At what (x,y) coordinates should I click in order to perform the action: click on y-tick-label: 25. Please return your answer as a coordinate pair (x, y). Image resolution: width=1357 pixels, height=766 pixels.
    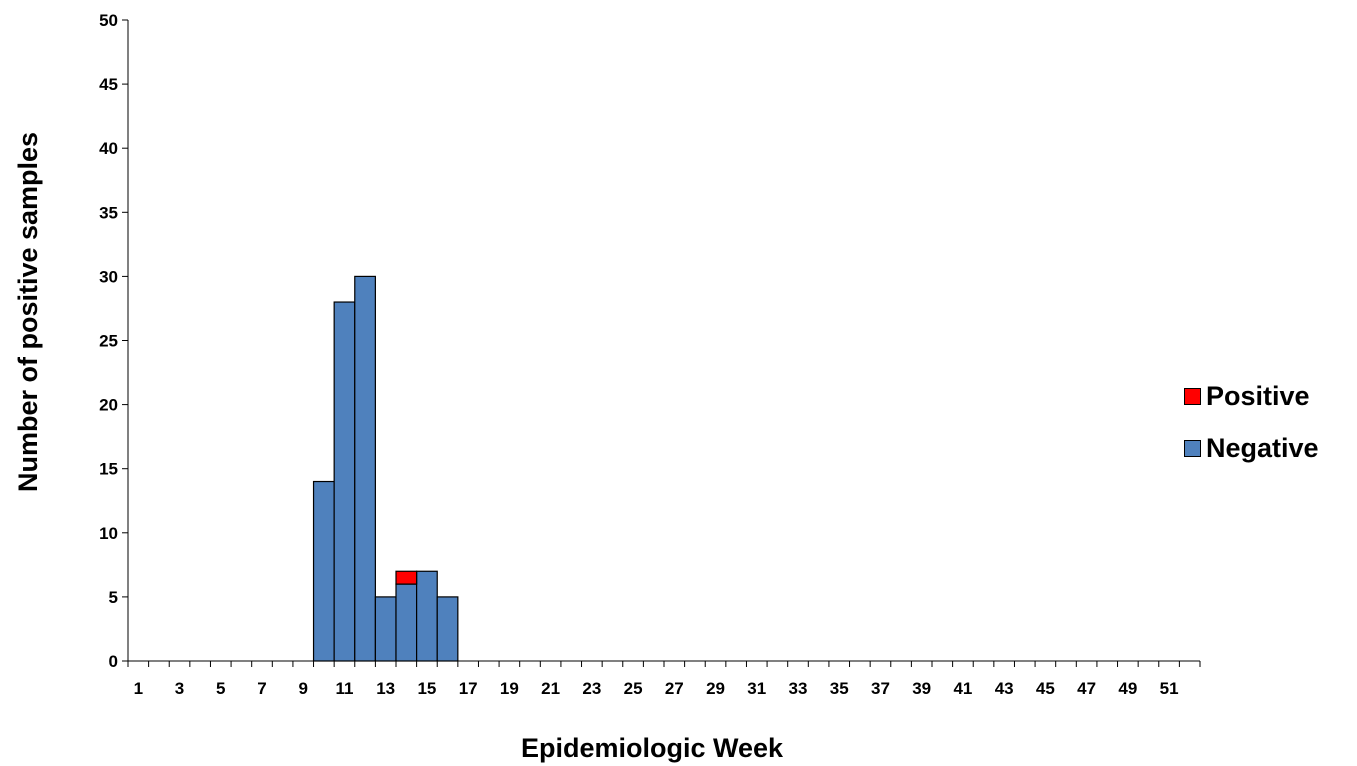
    Looking at the image, I should click on (108, 341).